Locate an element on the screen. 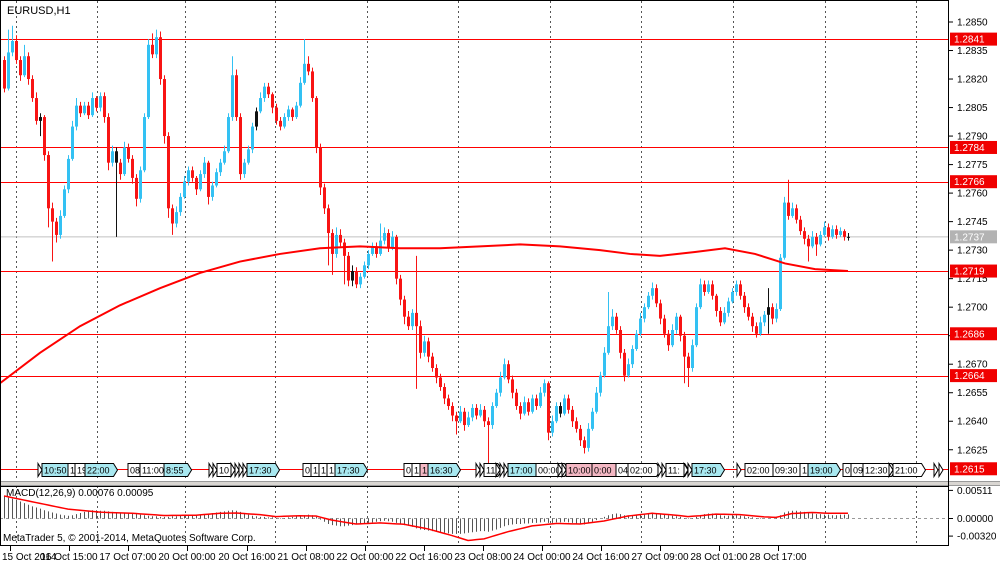 The height and width of the screenshot is (567, 1000). price-axis-tick-label: 1.2760 is located at coordinates (972, 194).